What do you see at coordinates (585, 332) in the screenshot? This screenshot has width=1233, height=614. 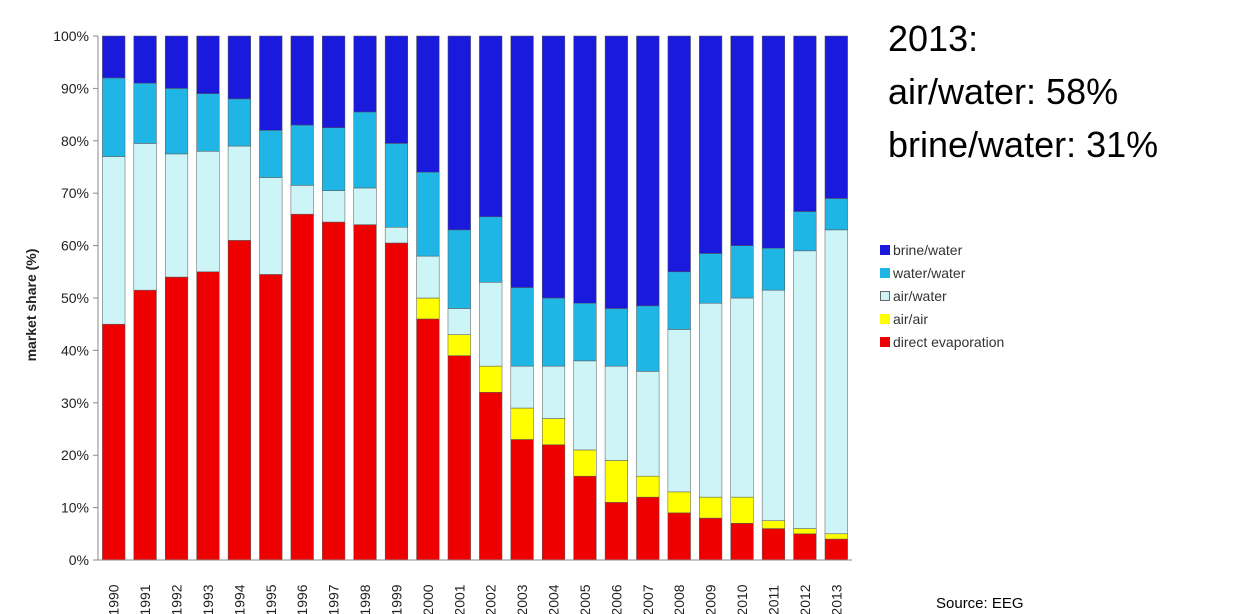 I see `bar-segment-water-water-2005` at bounding box center [585, 332].